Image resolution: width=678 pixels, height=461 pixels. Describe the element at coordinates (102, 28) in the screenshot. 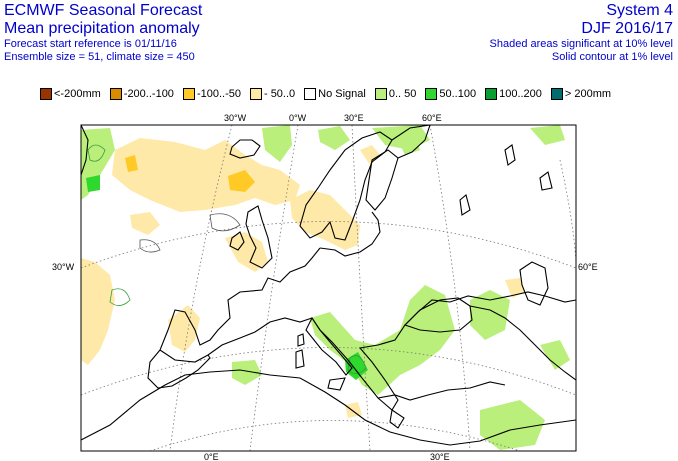

I see `forecast-subtitle: Mean precipitation anomaly` at that location.